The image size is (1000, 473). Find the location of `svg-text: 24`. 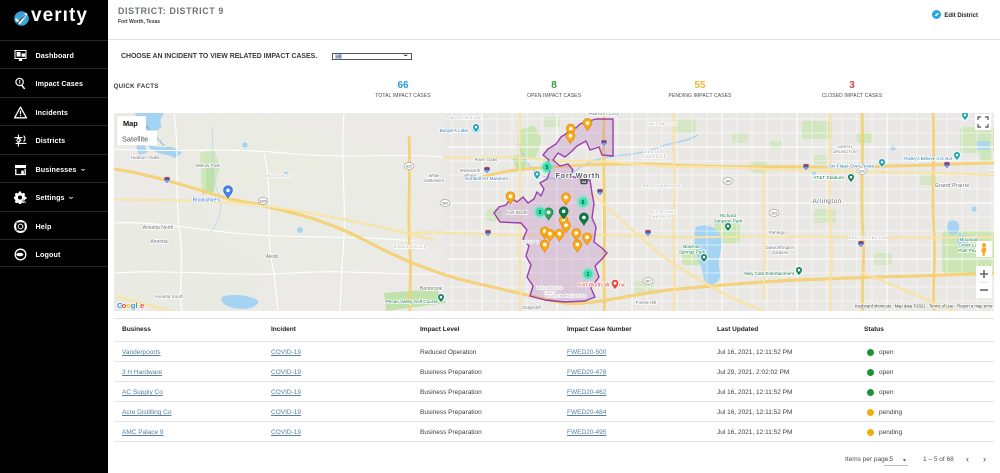

svg-text: 24 is located at coordinates (584, 182).